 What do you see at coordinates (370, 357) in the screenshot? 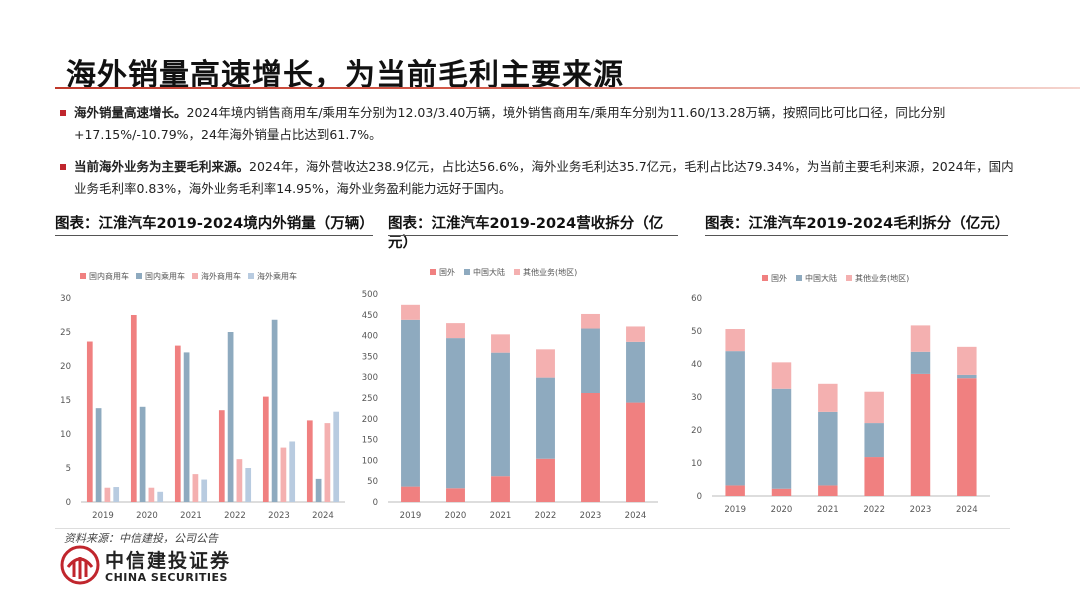
I see `y-tick-label: 350` at bounding box center [370, 357].